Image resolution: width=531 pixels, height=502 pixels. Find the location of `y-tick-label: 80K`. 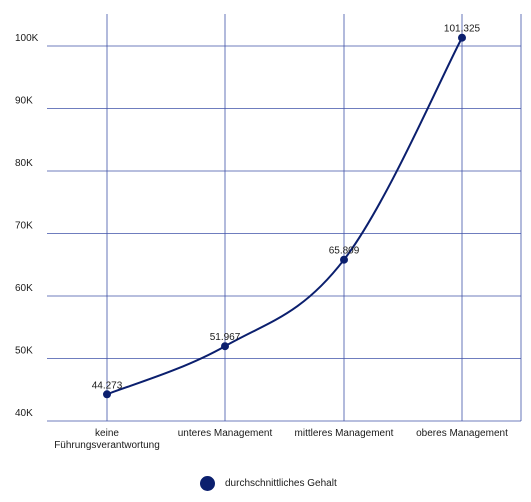

y-tick-label: 80K is located at coordinates (24, 163).